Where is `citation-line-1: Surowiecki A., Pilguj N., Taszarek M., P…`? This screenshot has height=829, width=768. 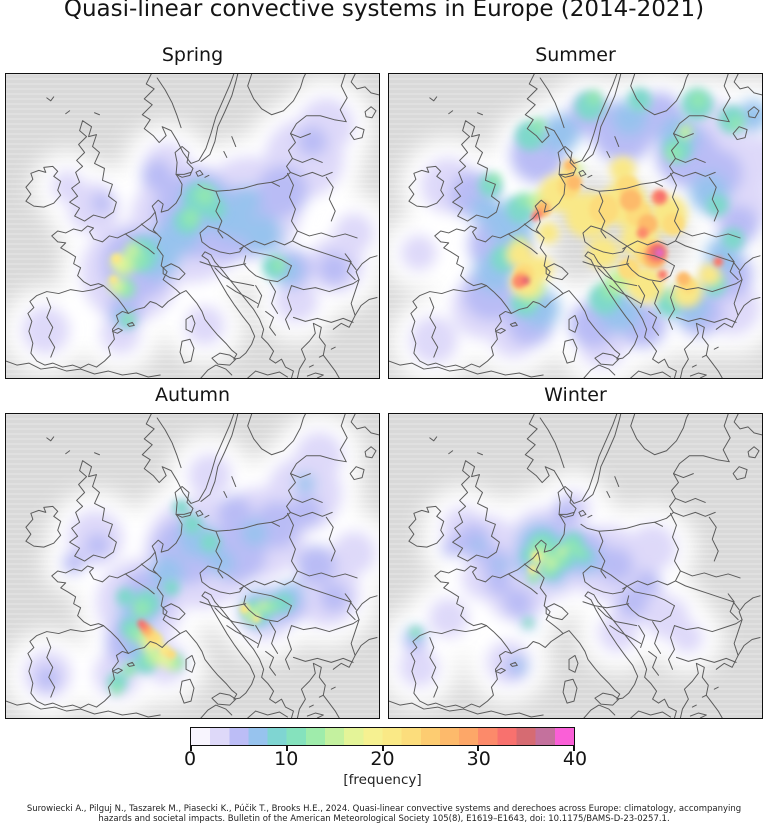 citation-line-1: Surowiecki A., Pilguj N., Taszarek M., P… is located at coordinates (384, 809).